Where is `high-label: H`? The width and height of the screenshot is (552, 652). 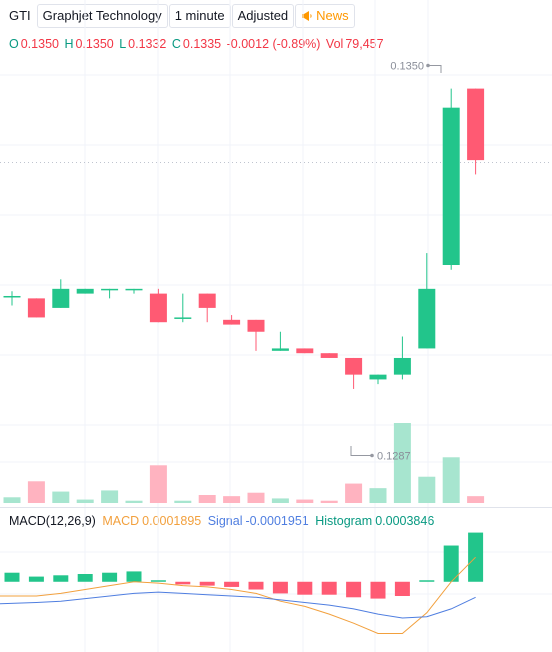 high-label: H is located at coordinates (69, 44).